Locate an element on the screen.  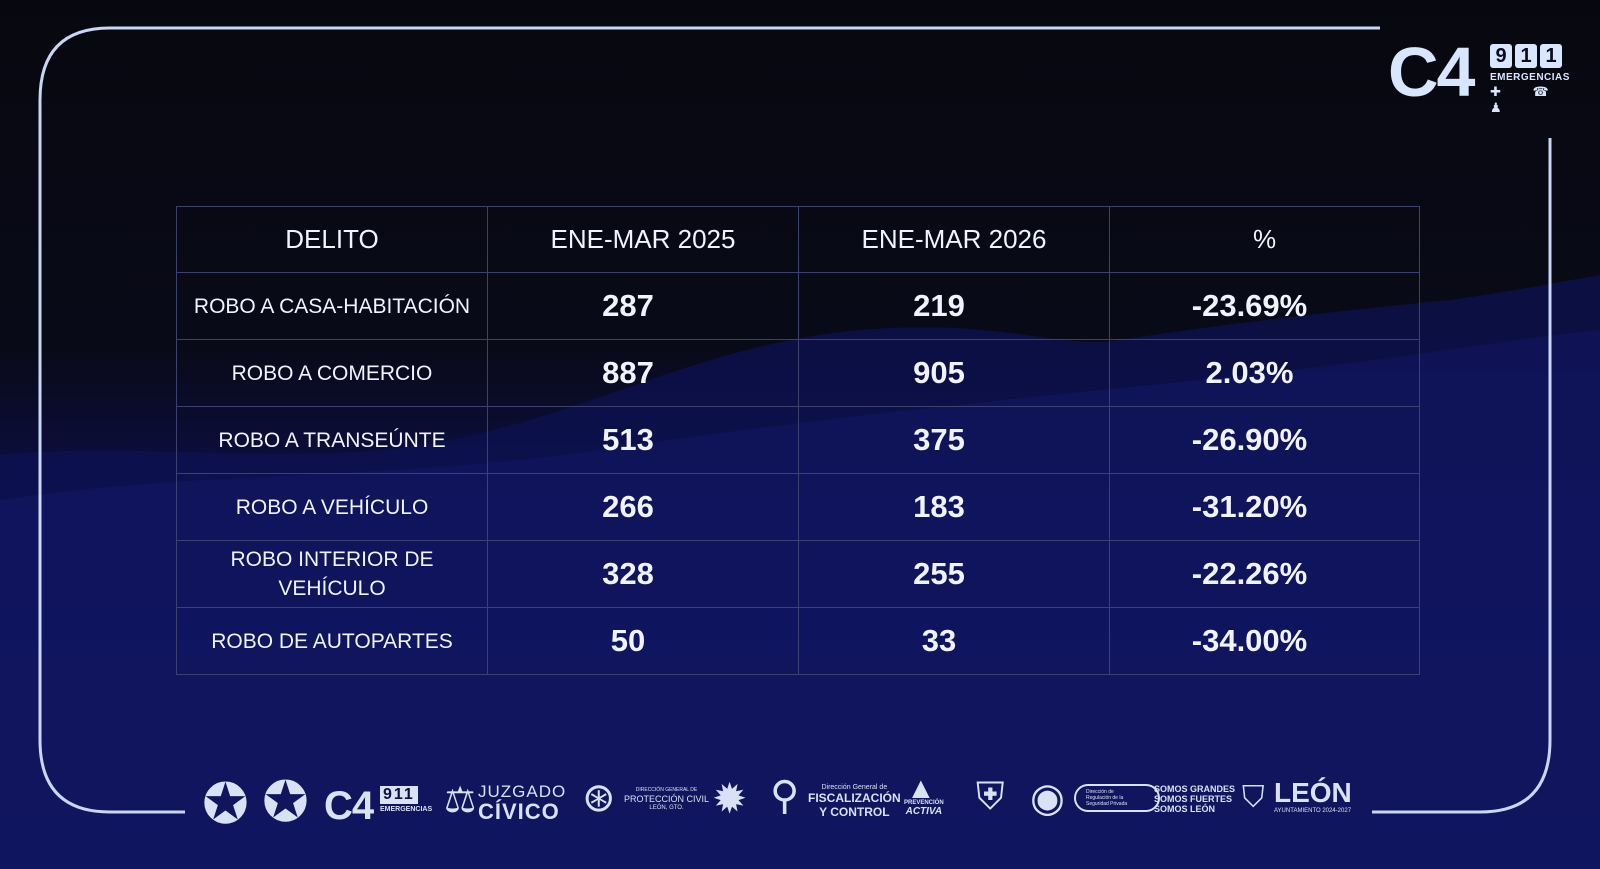
cell-delito: ROBO A TRANSEÚNTE is located at coordinates (332, 440).